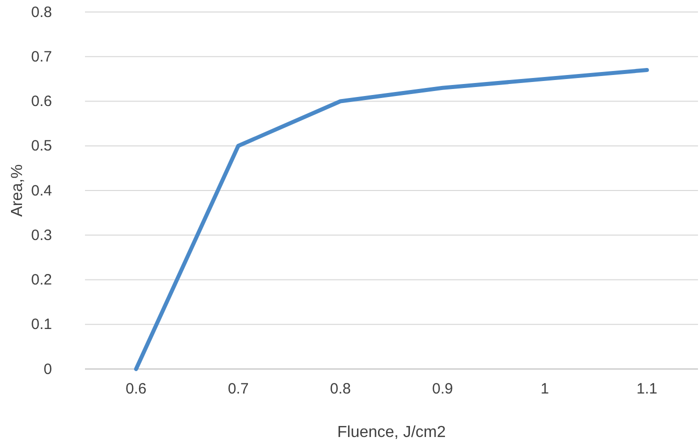 Image resolution: width=699 pixels, height=445 pixels. What do you see at coordinates (41, 235) in the screenshot?
I see `y-tick-label: 0.3` at bounding box center [41, 235].